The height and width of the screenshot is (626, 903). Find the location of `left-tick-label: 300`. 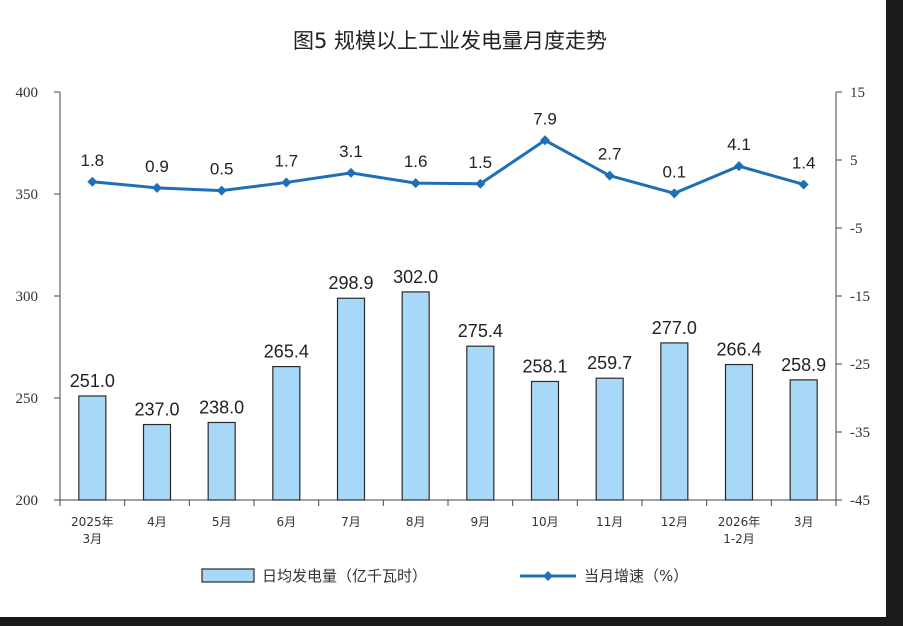

left-tick-label: 300 is located at coordinates (27, 297).